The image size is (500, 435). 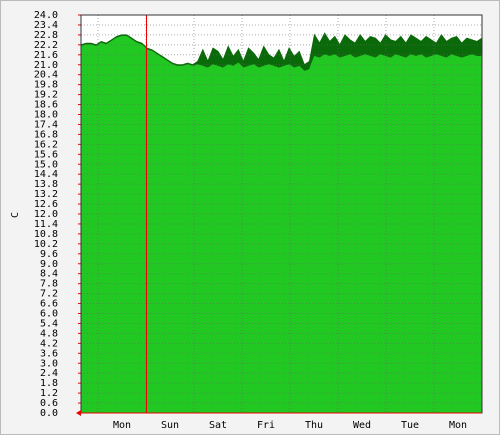 I want to click on y-tick-label: 8.4, so click(x=49, y=274).